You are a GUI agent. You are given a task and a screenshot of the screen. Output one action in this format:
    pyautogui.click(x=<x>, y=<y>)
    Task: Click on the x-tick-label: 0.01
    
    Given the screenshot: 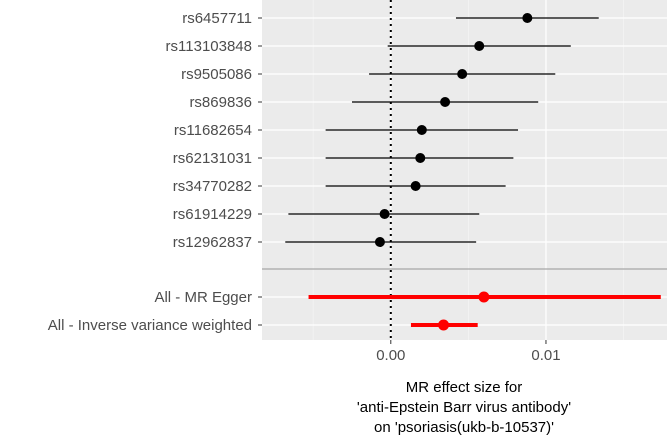 What is the action you would take?
    pyautogui.click(x=545, y=355)
    